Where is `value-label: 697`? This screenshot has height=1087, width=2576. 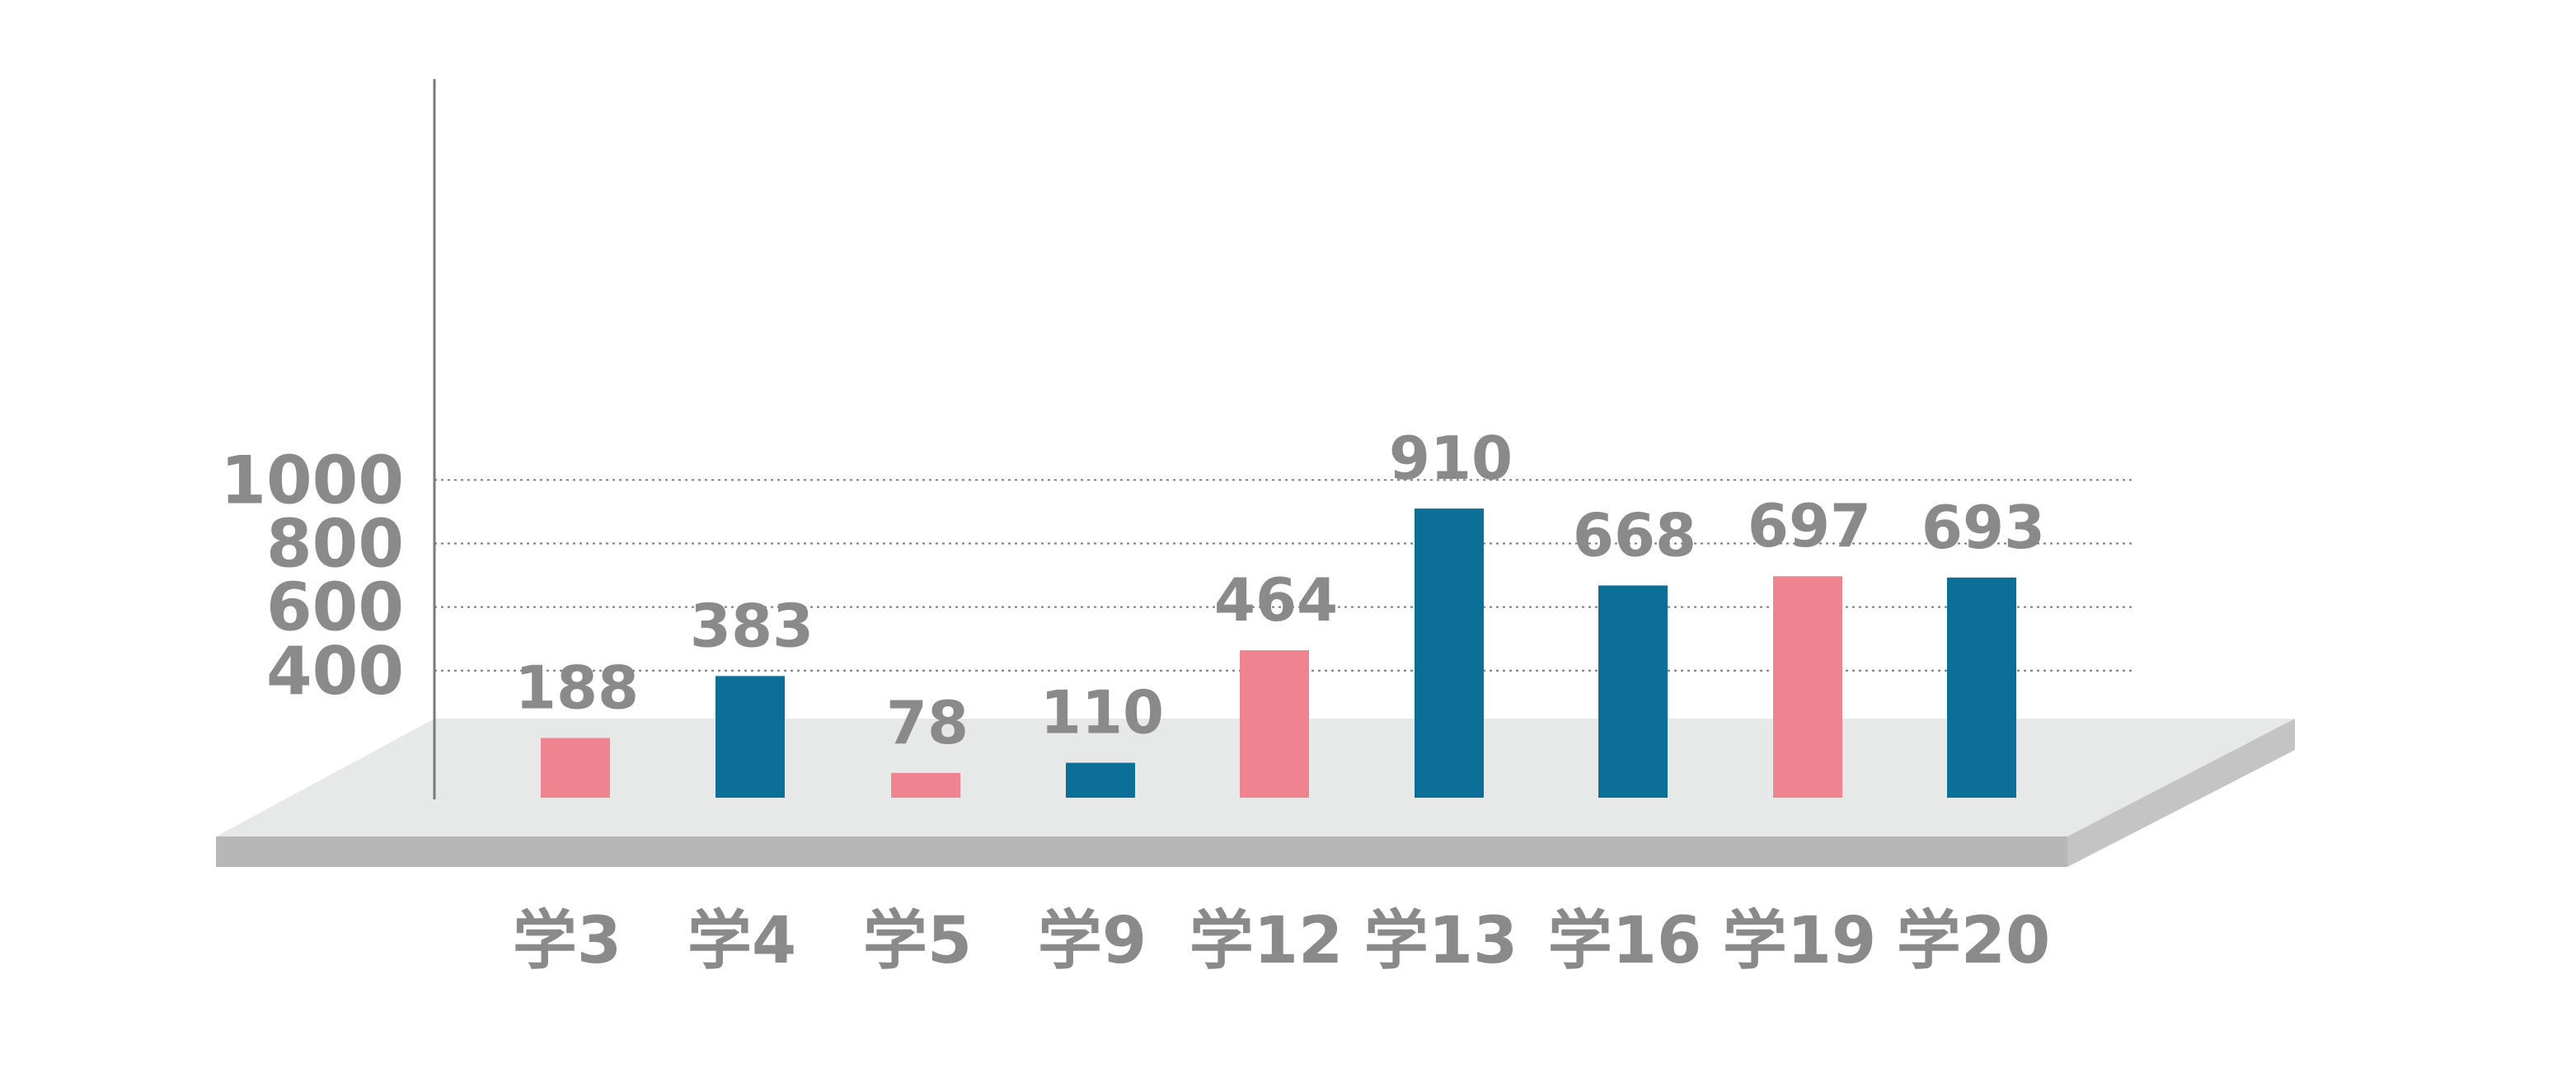
value-label: 697 is located at coordinates (1810, 525).